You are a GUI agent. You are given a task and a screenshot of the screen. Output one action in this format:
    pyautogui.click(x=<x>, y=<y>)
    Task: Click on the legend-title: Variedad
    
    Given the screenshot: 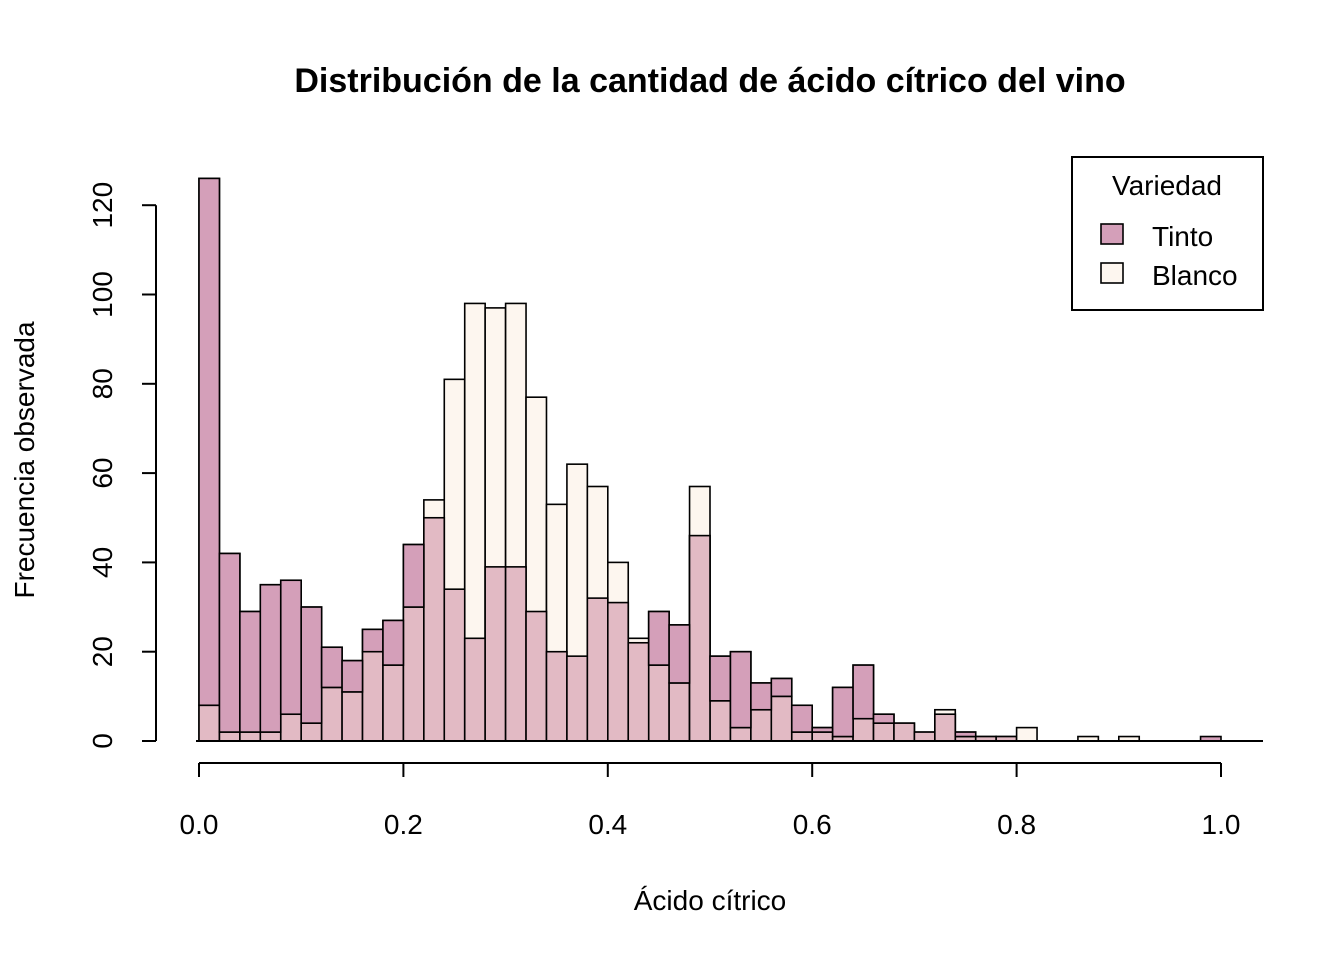 What is the action you would take?
    pyautogui.click(x=1167, y=185)
    